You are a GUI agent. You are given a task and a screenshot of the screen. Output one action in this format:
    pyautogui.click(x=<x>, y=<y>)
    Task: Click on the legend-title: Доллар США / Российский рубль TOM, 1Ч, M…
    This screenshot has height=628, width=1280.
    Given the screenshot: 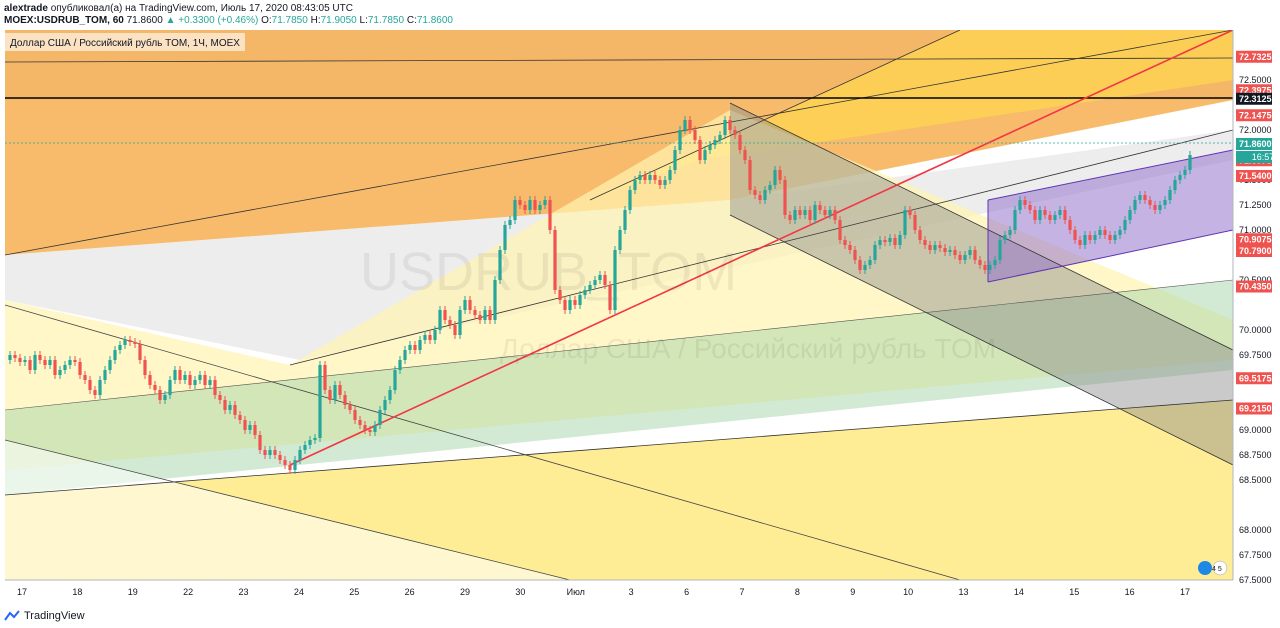 What is the action you would take?
    pyautogui.click(x=125, y=43)
    